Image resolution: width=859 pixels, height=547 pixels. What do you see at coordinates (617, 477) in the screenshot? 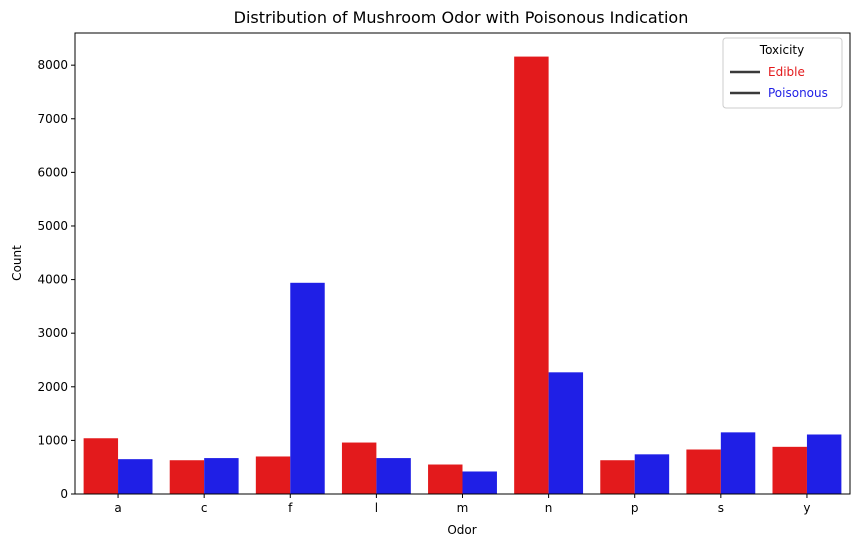
I see `bar-edible-p` at bounding box center [617, 477].